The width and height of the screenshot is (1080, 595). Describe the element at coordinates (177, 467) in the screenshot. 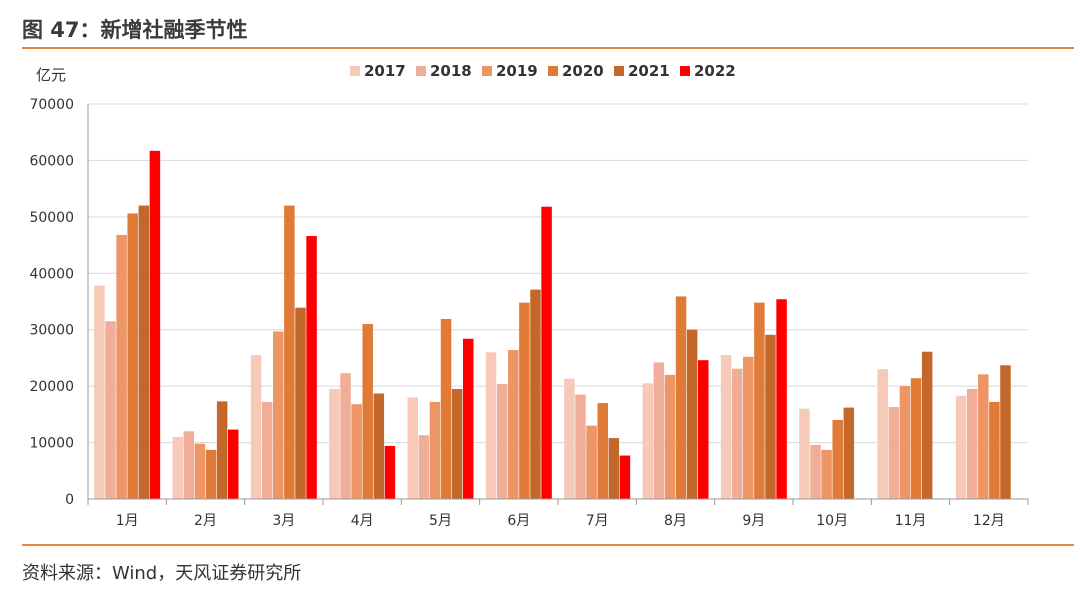

I see `bar-2017-2月` at that location.